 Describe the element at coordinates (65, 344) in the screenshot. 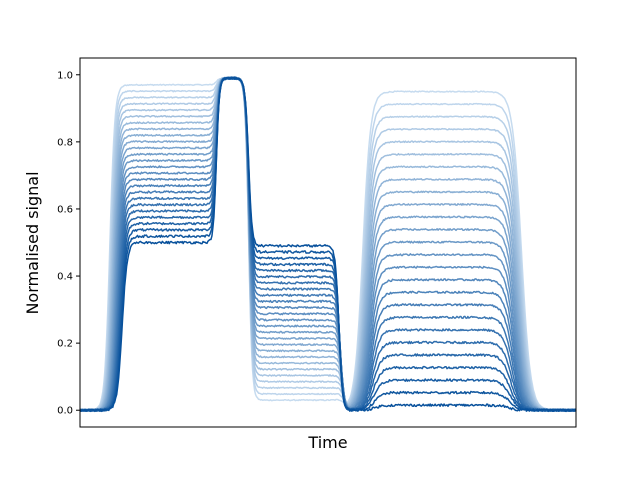

I see `y-tick-label: 0.2` at that location.